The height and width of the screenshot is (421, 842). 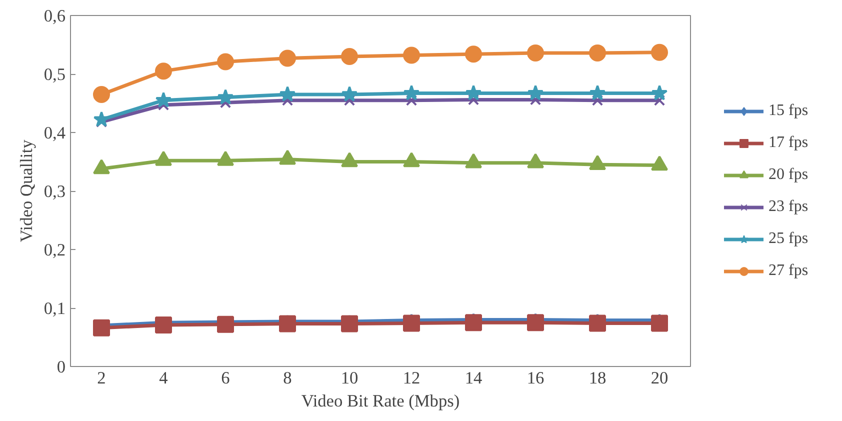 What do you see at coordinates (380, 401) in the screenshot?
I see `x-axis-title: Video Bit Rate (Mbps)` at bounding box center [380, 401].